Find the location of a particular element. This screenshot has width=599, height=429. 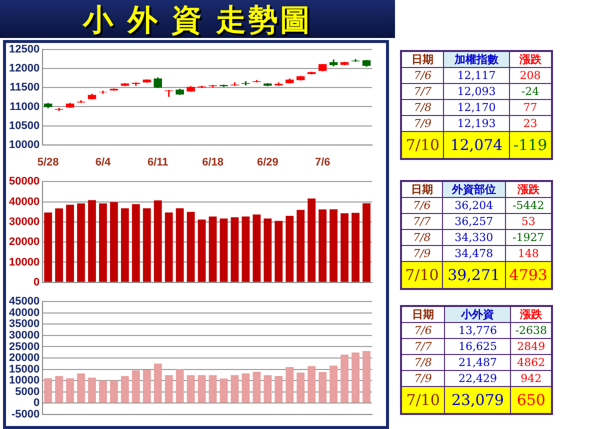

data-label: -24 is located at coordinates (530, 92).